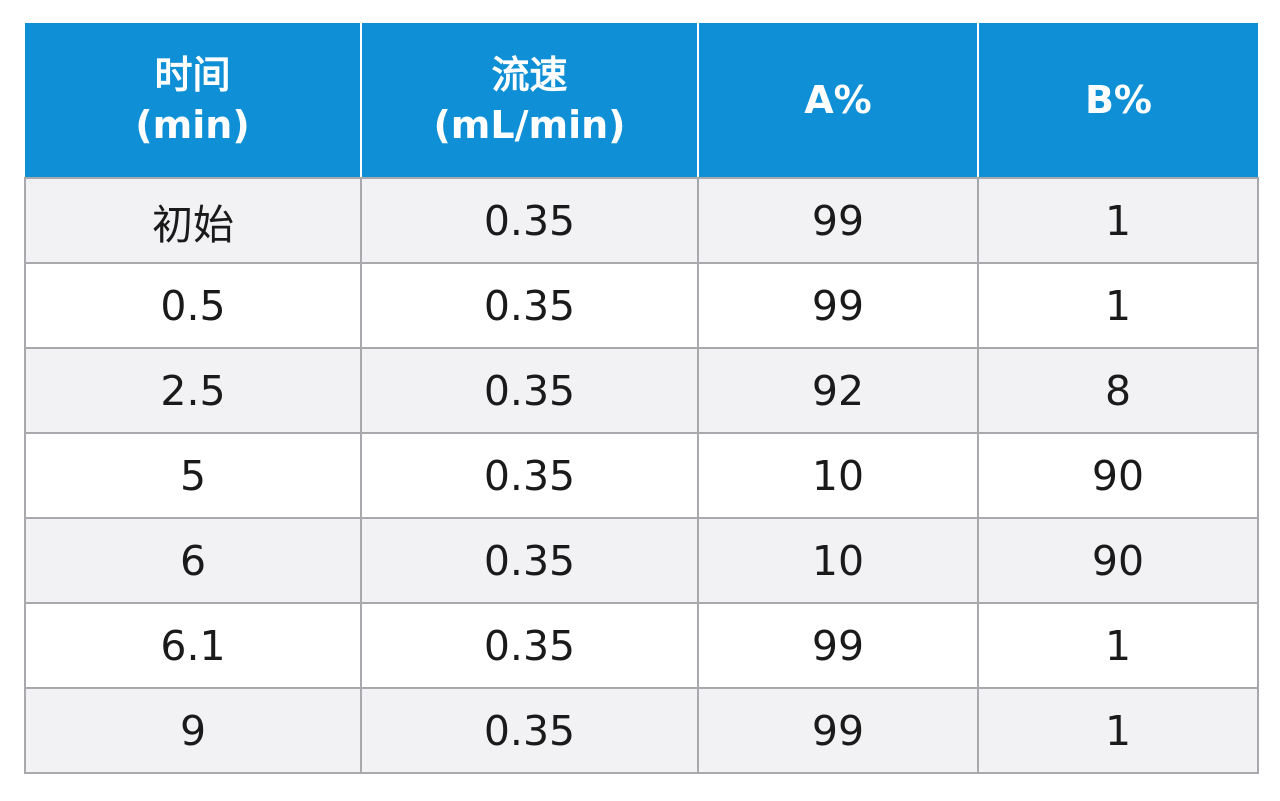 The height and width of the screenshot is (801, 1280). Describe the element at coordinates (193, 390) in the screenshot. I see `cell-time: 2.5` at that location.